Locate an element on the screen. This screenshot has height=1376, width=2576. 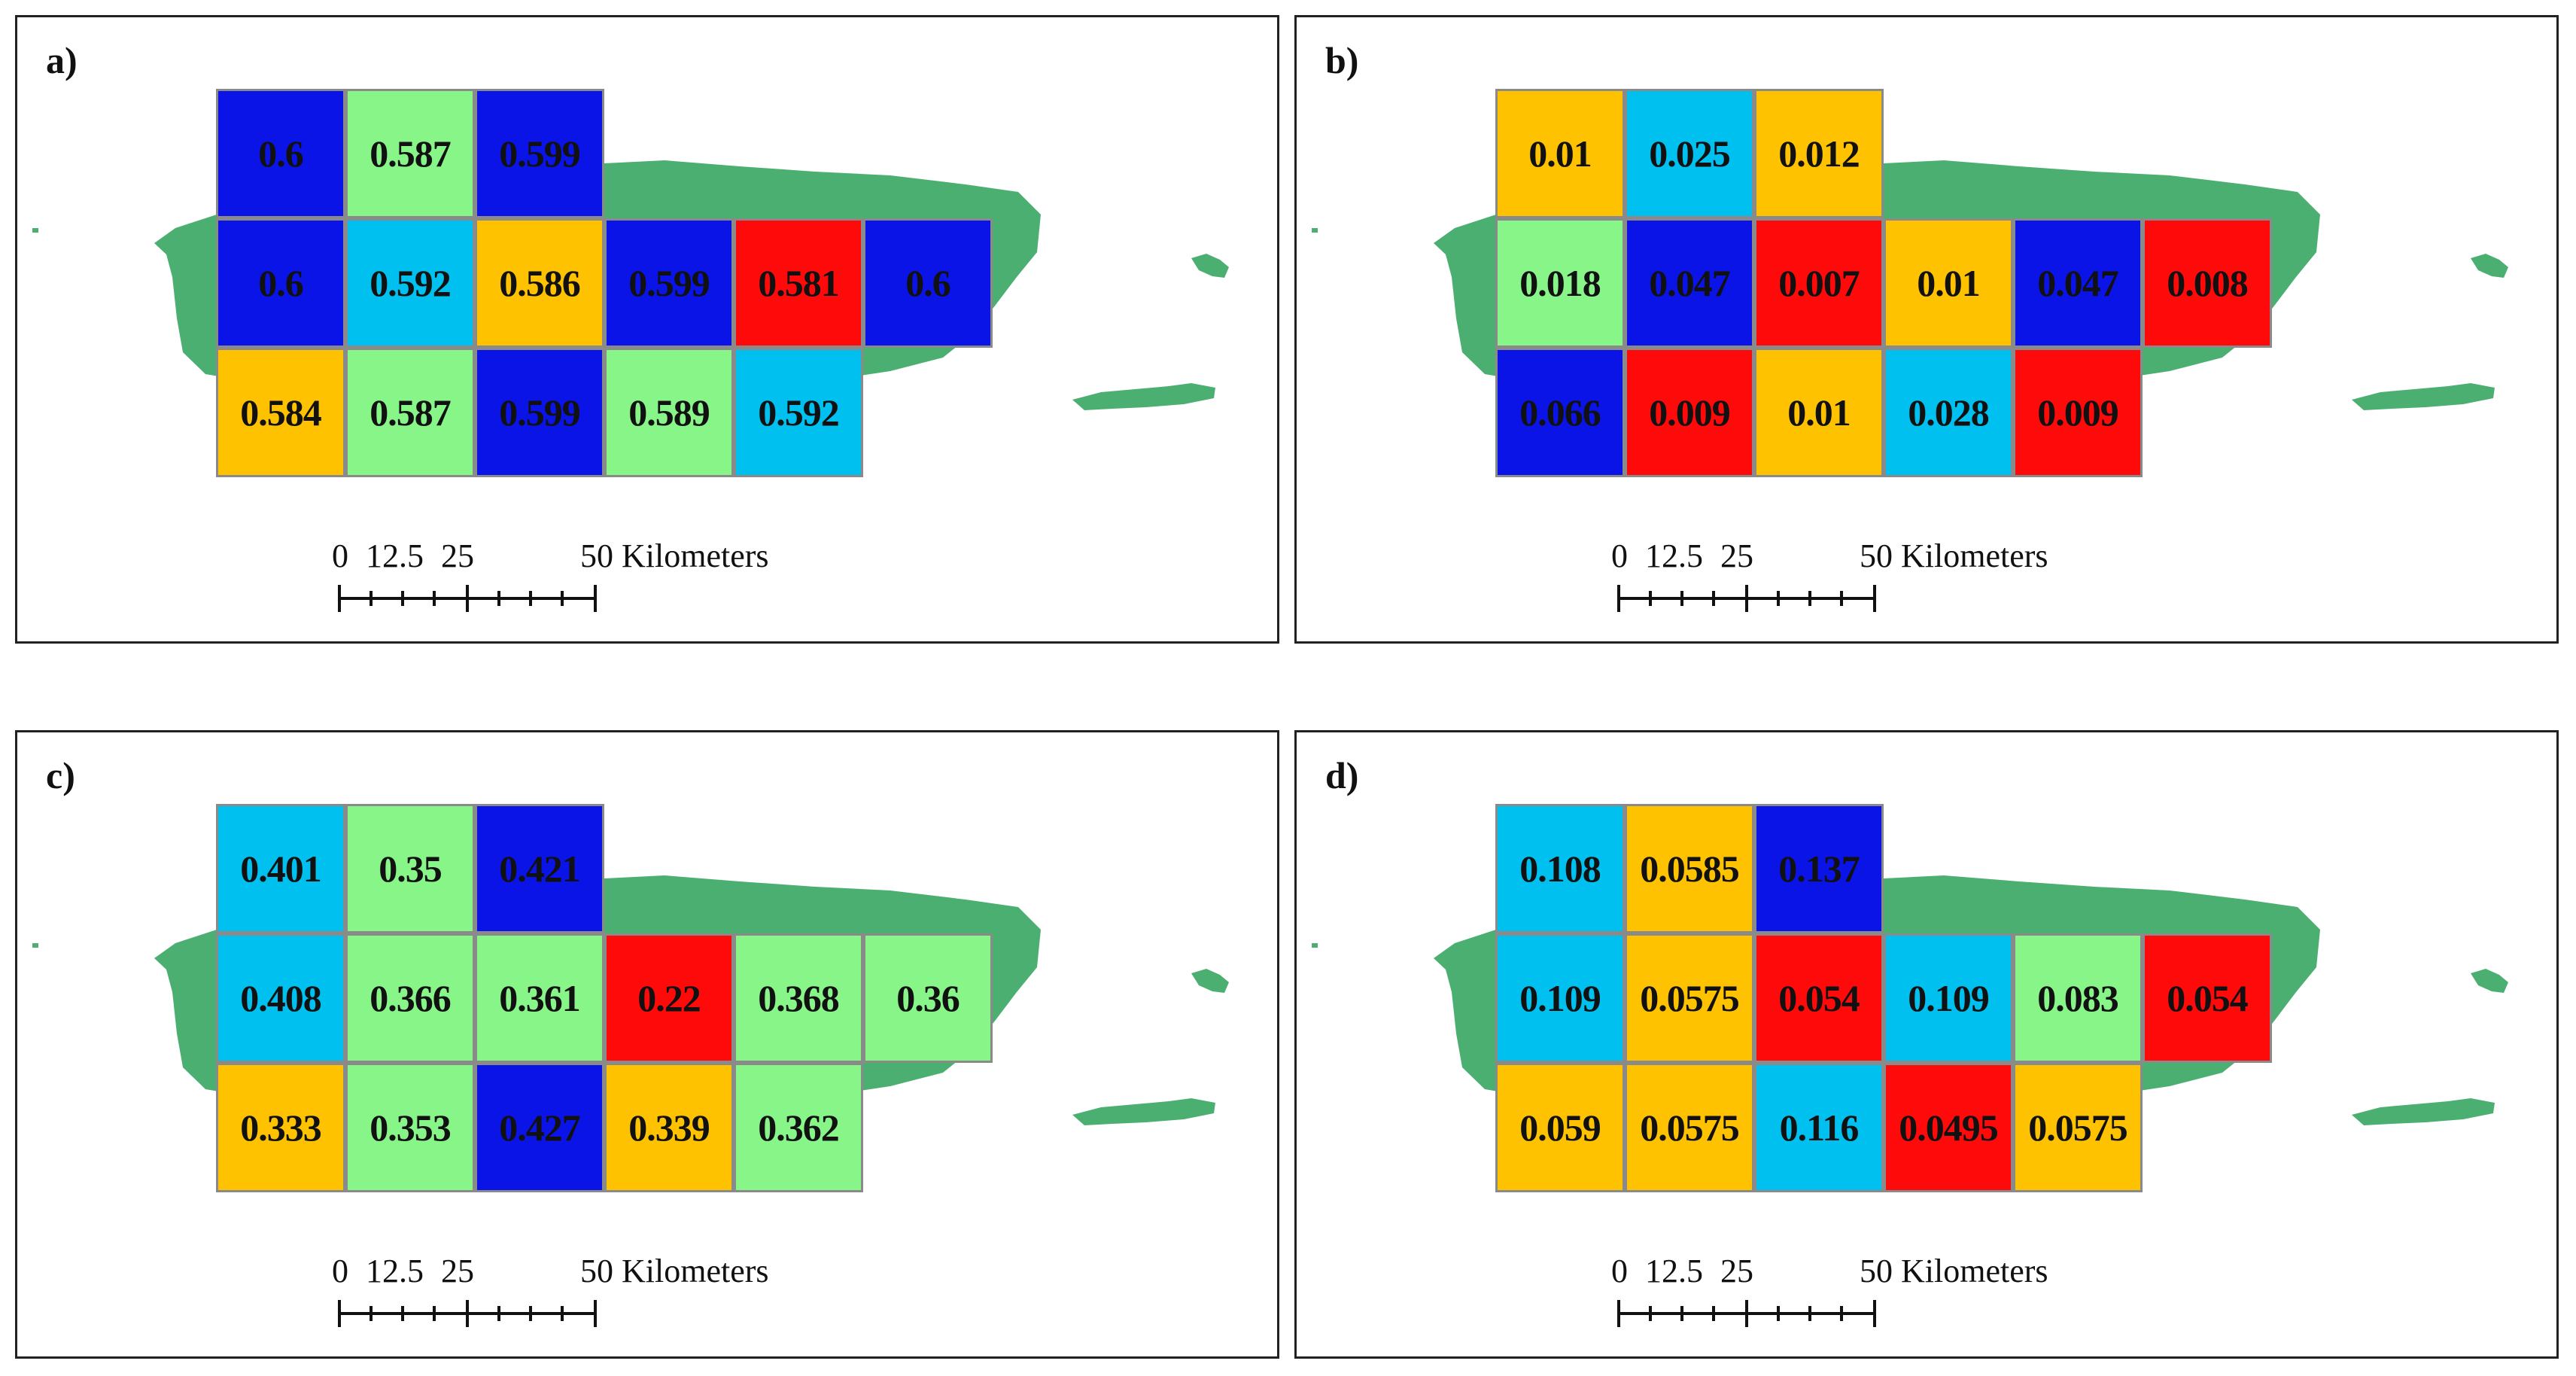
panel-label: d) is located at coordinates (1342, 775).